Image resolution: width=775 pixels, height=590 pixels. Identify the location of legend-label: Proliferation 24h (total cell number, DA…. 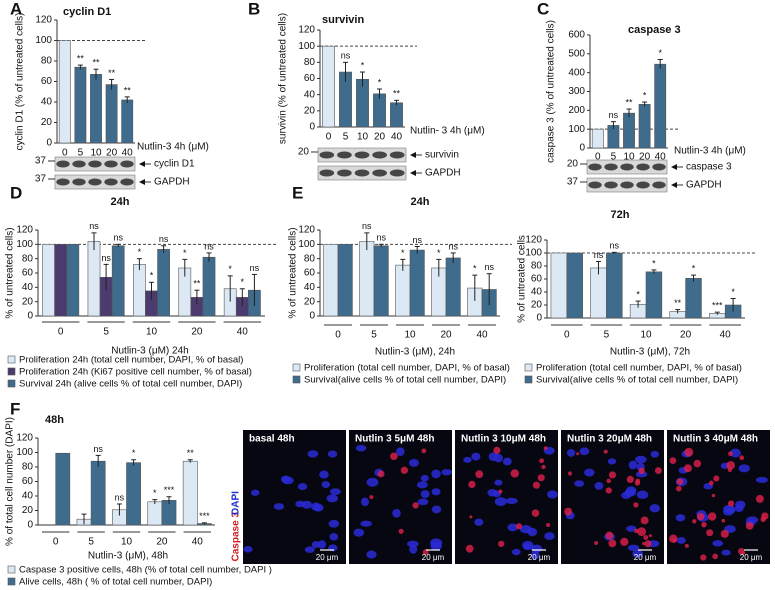
(131, 360).